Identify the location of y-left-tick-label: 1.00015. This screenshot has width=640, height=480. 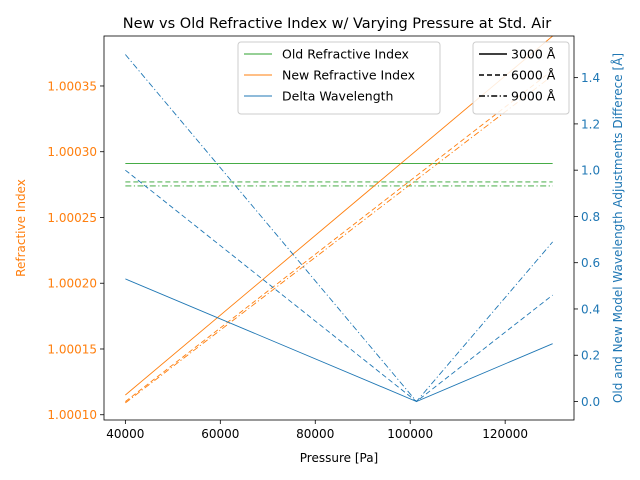
(72, 349).